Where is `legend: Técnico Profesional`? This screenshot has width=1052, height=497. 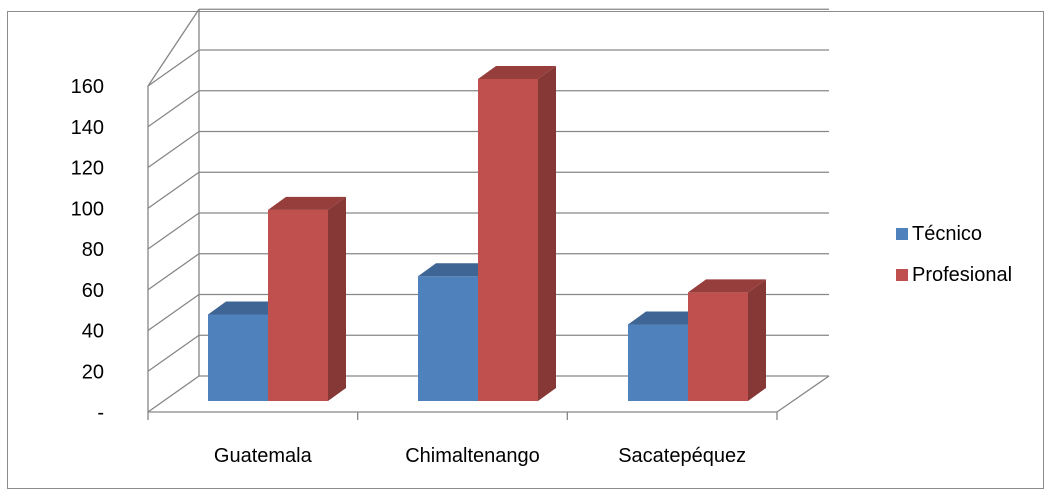
legend: Técnico Profesional is located at coordinates (954, 263).